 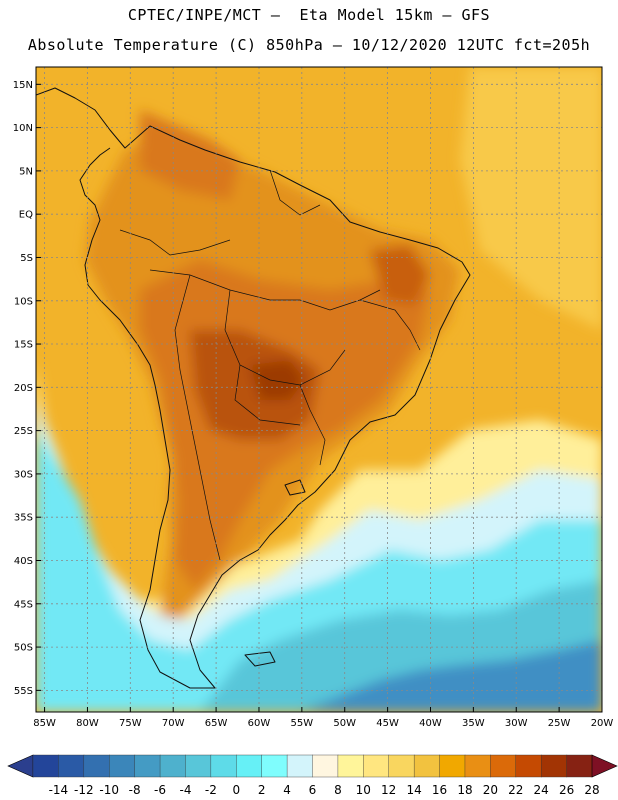 I want to click on lon-label: 25W, so click(x=559, y=723).